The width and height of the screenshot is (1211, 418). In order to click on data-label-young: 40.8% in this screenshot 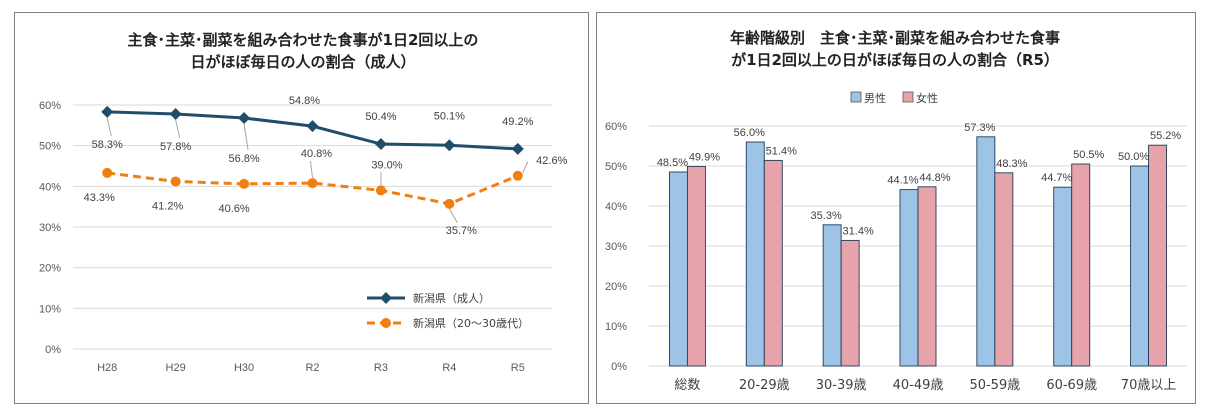, I will do `click(316, 154)`.